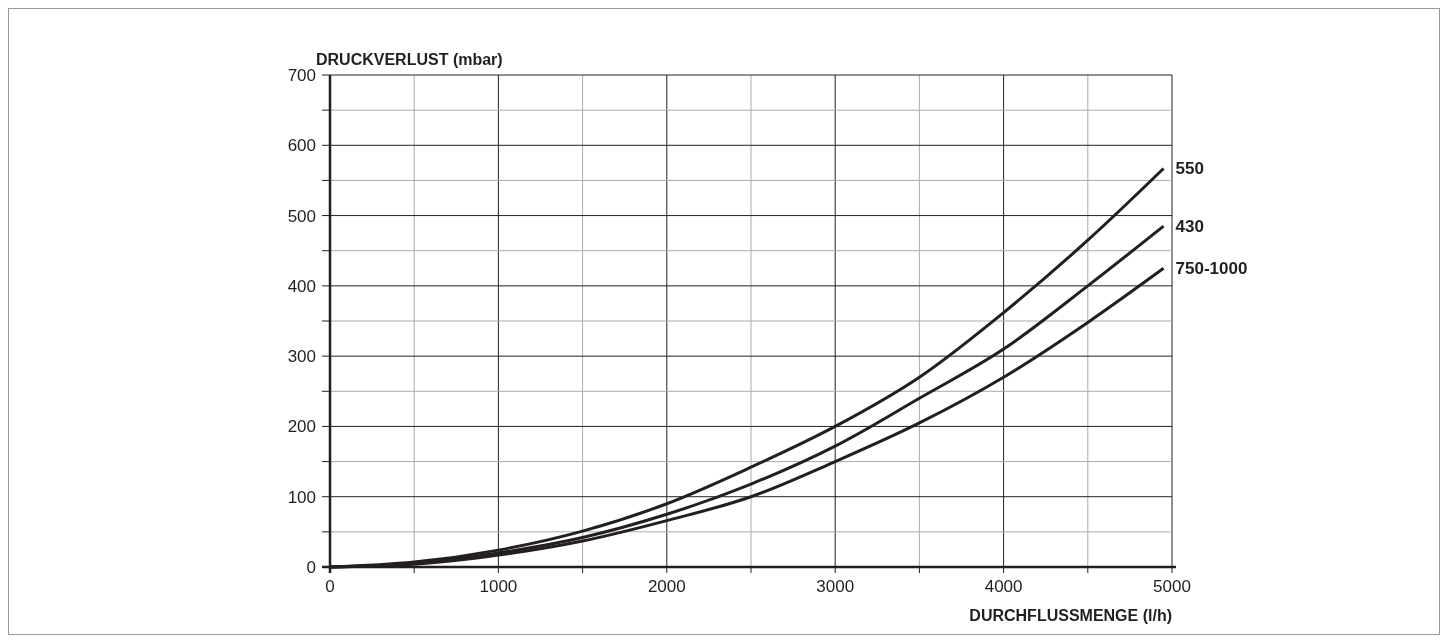 This screenshot has width=1448, height=643. Describe the element at coordinates (1003, 586) in the screenshot. I see `x-tick-label: 4000` at that location.